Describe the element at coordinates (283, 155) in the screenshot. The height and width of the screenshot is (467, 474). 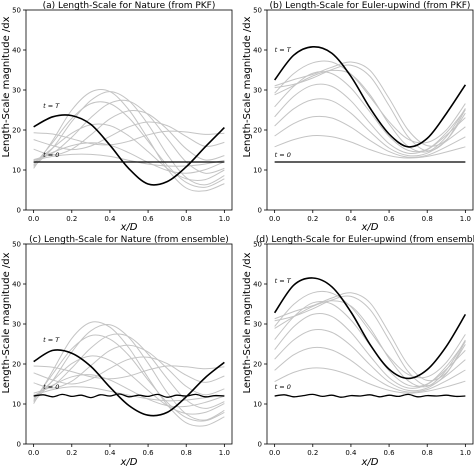
I see `panel-b-annotation-2: t = 0` at that location.